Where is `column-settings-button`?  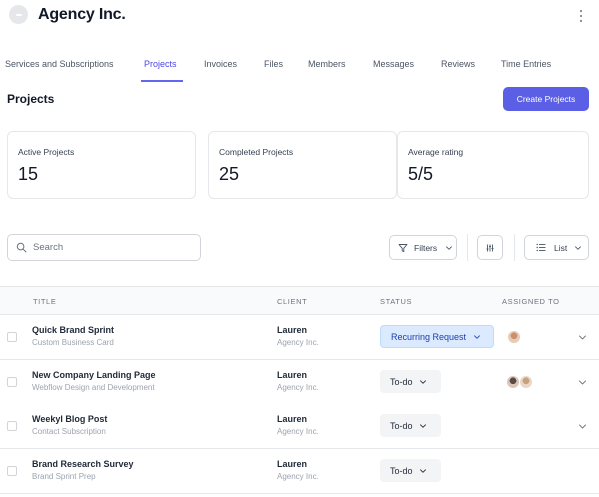
column-settings-button is located at coordinates (490, 247).